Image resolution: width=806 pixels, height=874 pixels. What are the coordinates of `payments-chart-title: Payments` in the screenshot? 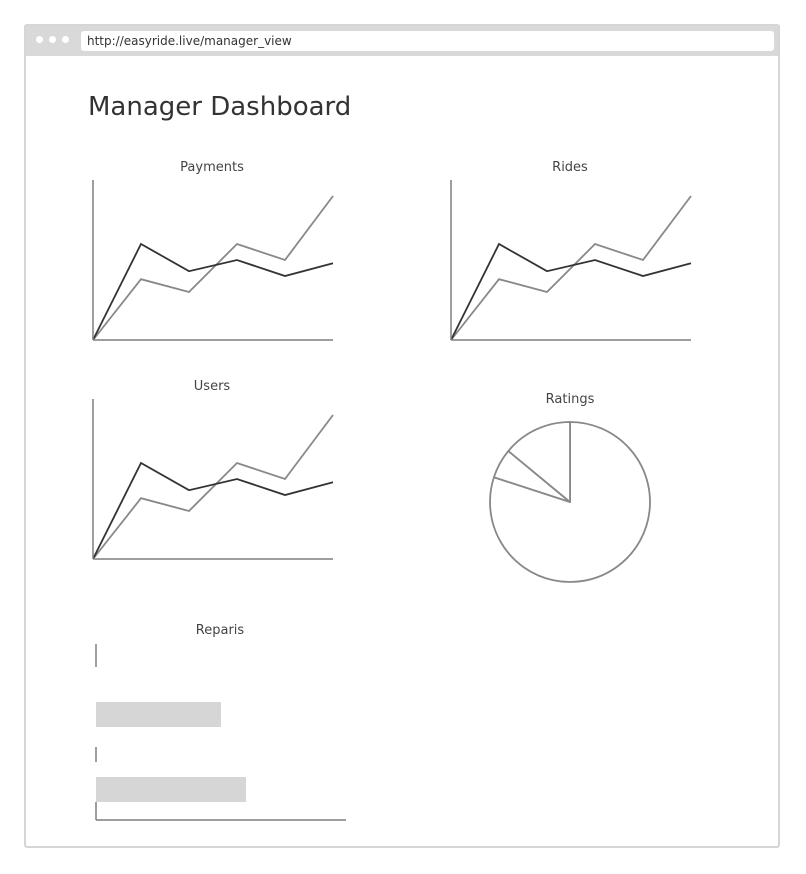 It's located at (212, 167).